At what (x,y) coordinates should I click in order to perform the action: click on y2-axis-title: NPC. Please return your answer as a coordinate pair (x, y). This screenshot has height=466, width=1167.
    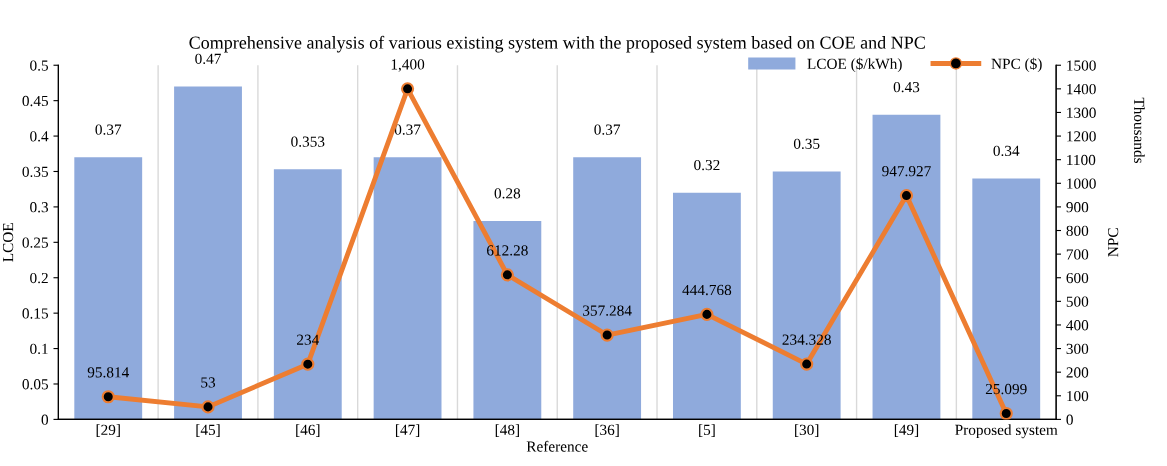
    Looking at the image, I should click on (1113, 242).